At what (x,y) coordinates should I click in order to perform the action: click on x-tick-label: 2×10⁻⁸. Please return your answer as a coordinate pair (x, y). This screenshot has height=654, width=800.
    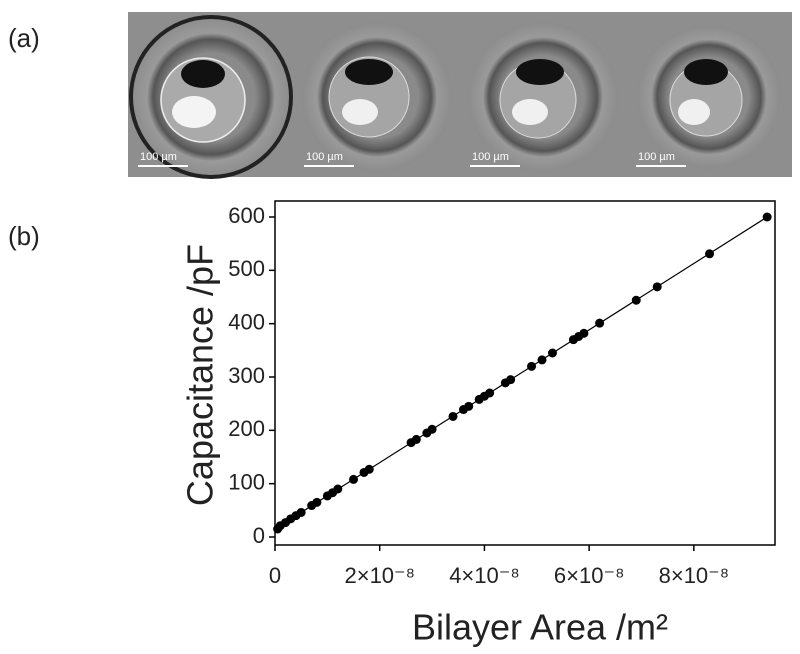
    Looking at the image, I should click on (379, 575).